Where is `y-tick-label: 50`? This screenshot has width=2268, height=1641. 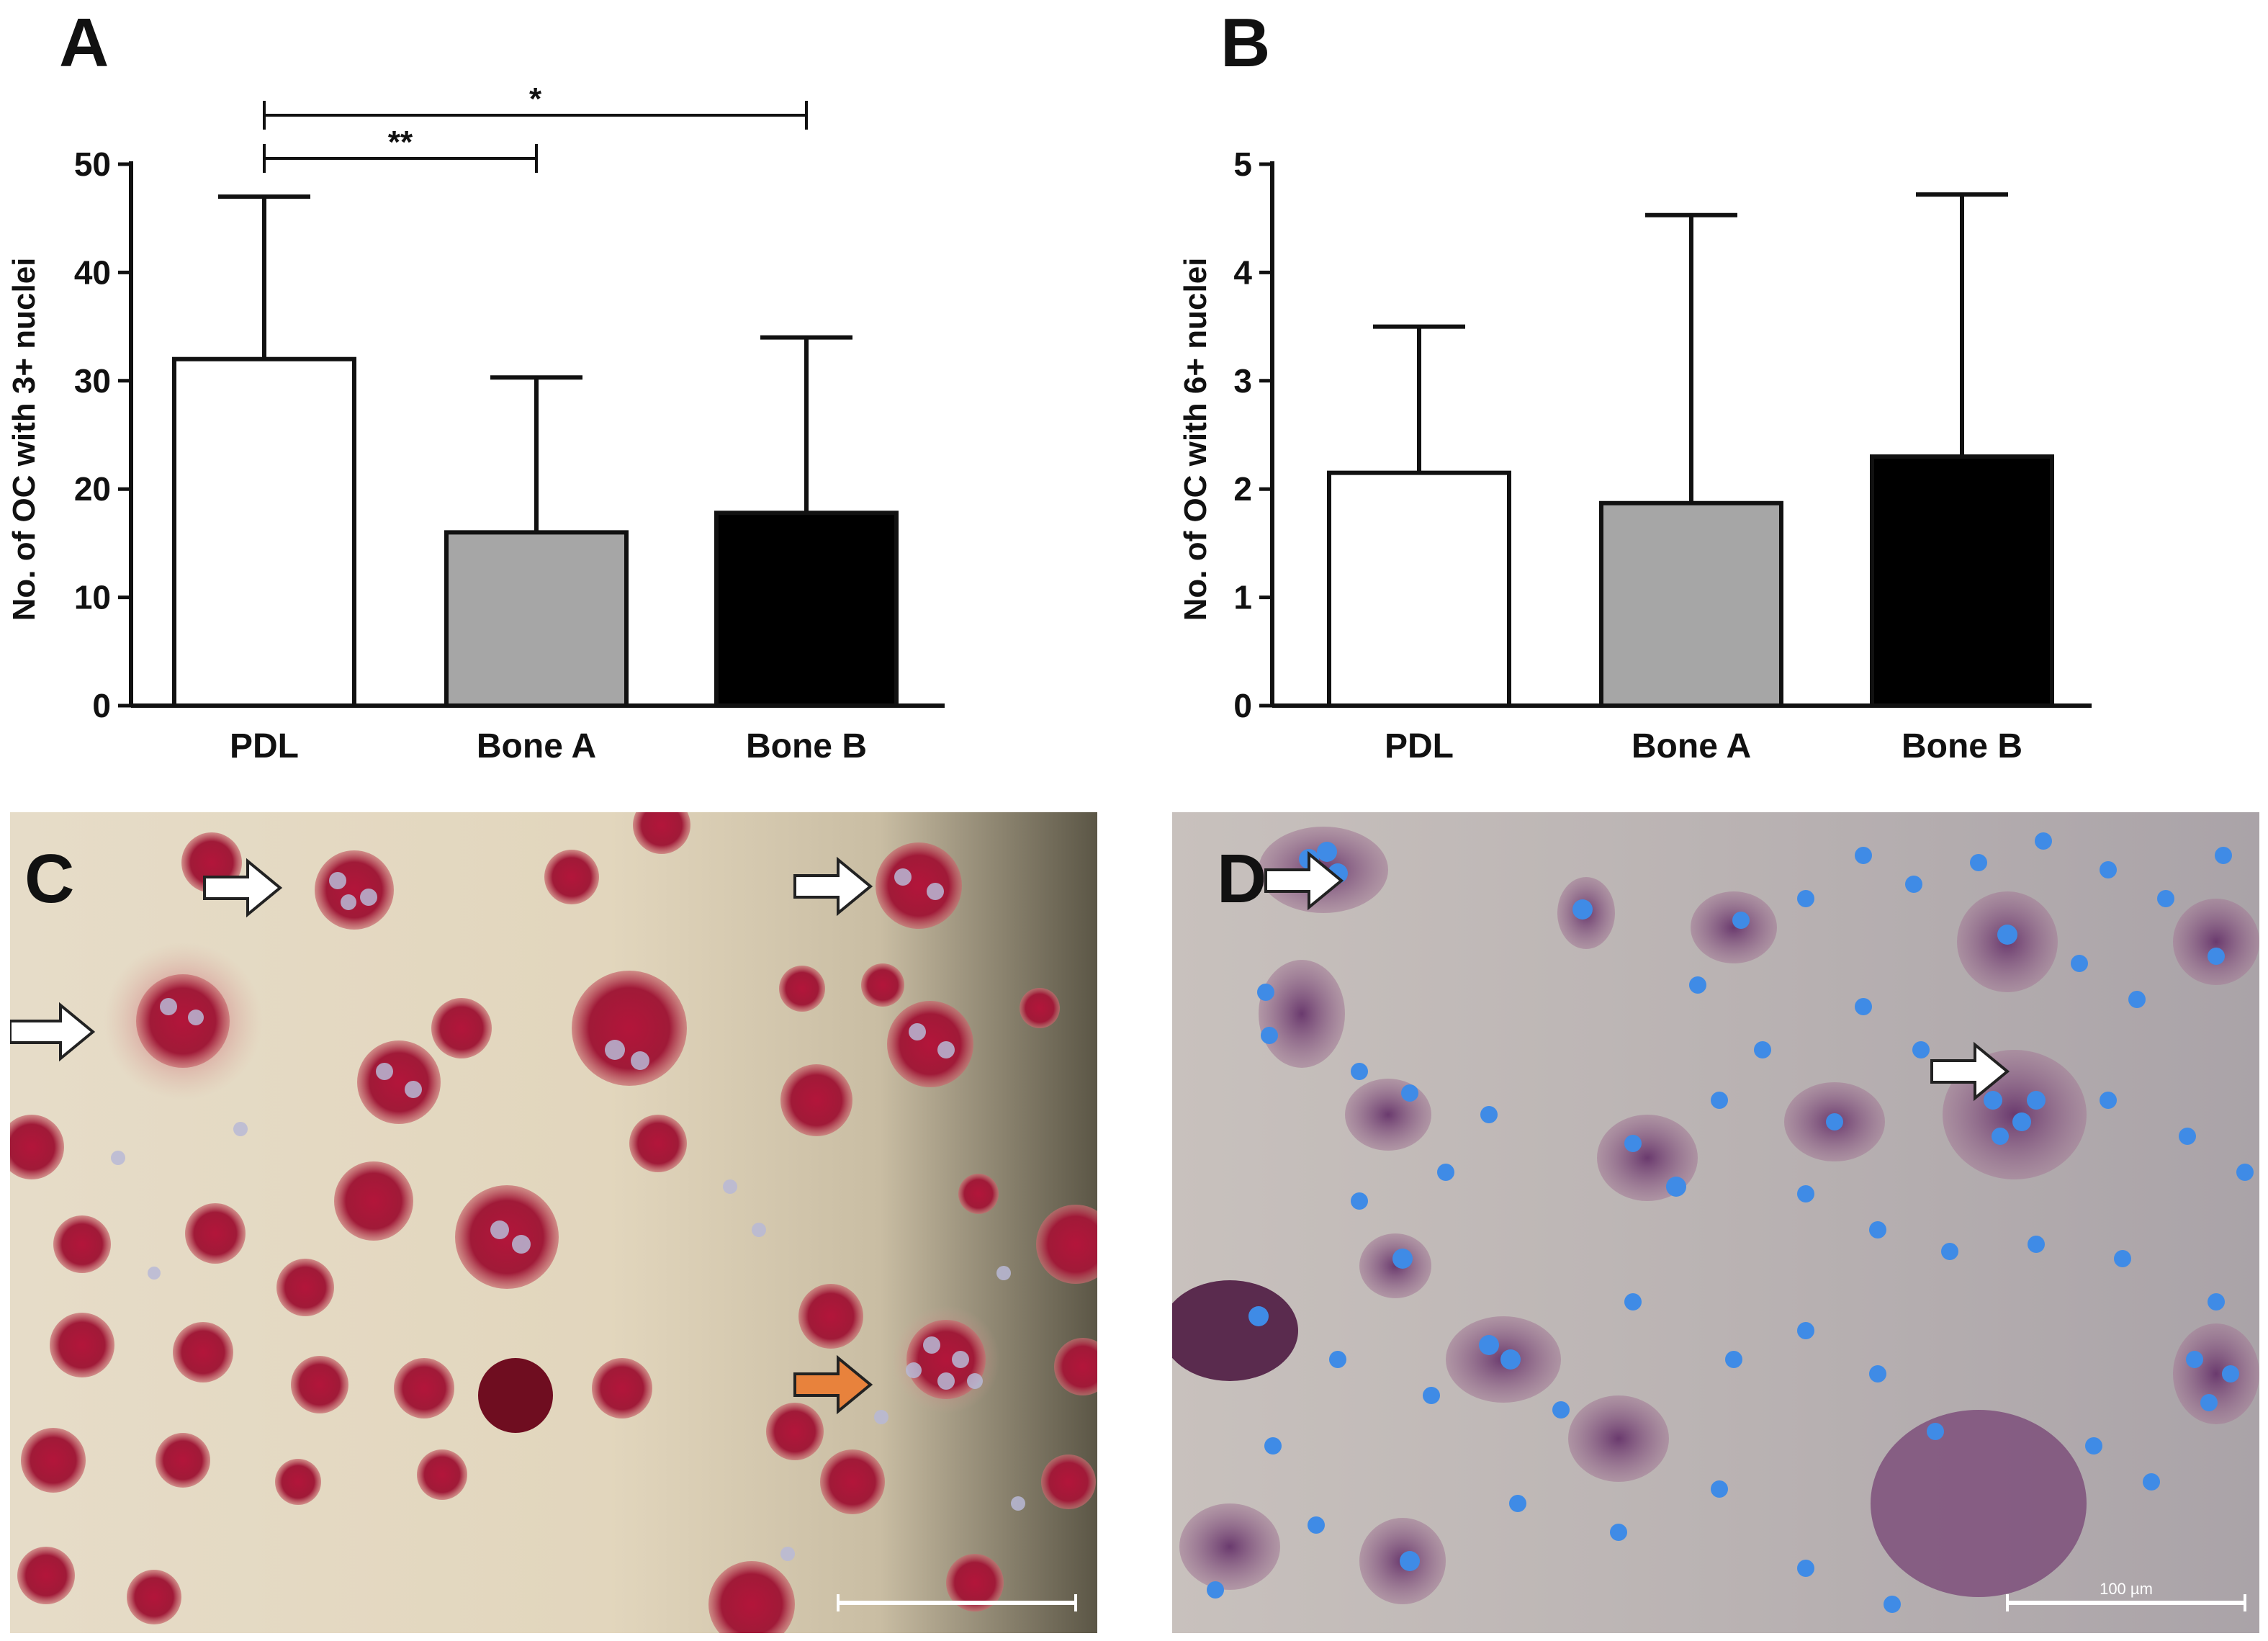
y-tick-label: 50 is located at coordinates (92, 164).